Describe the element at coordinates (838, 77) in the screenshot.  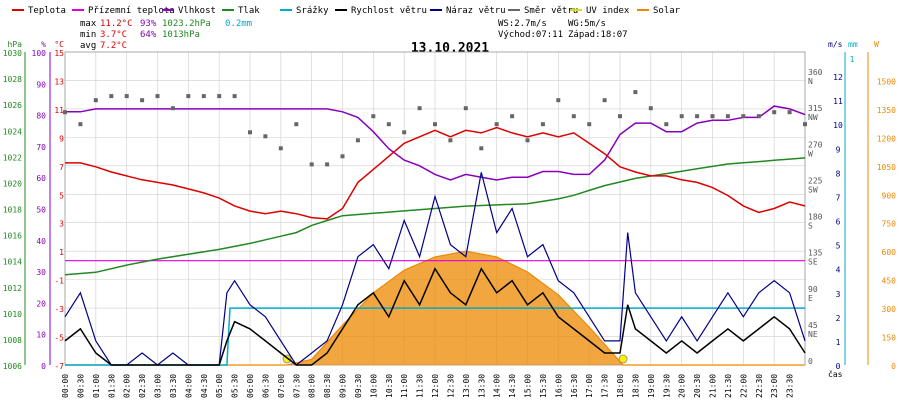
I see `right-ms-tick-0: 12` at that location.